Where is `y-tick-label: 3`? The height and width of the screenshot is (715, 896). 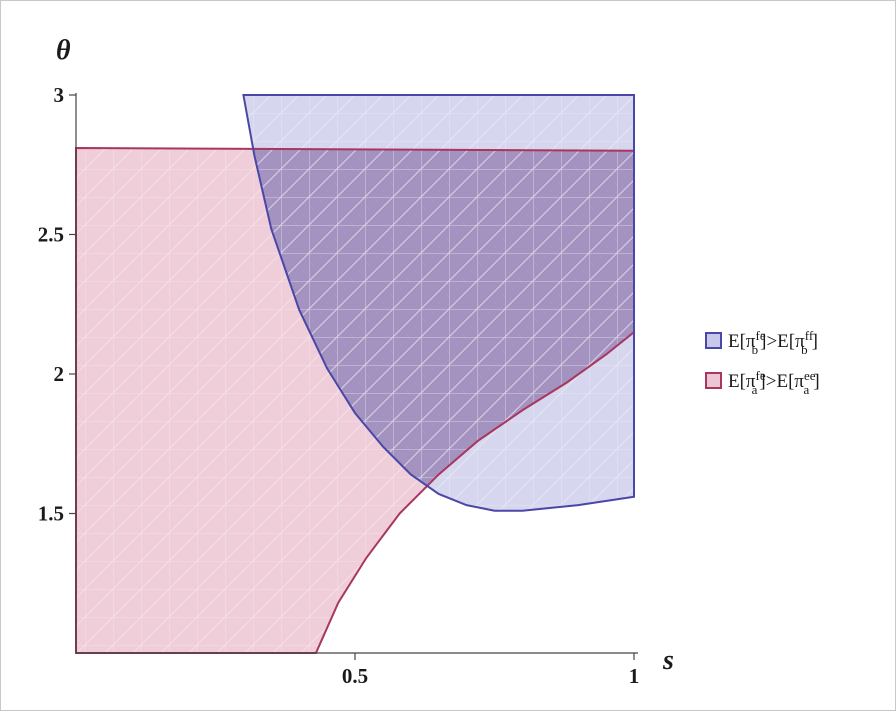 y-tick-label: 3 is located at coordinates (59, 95).